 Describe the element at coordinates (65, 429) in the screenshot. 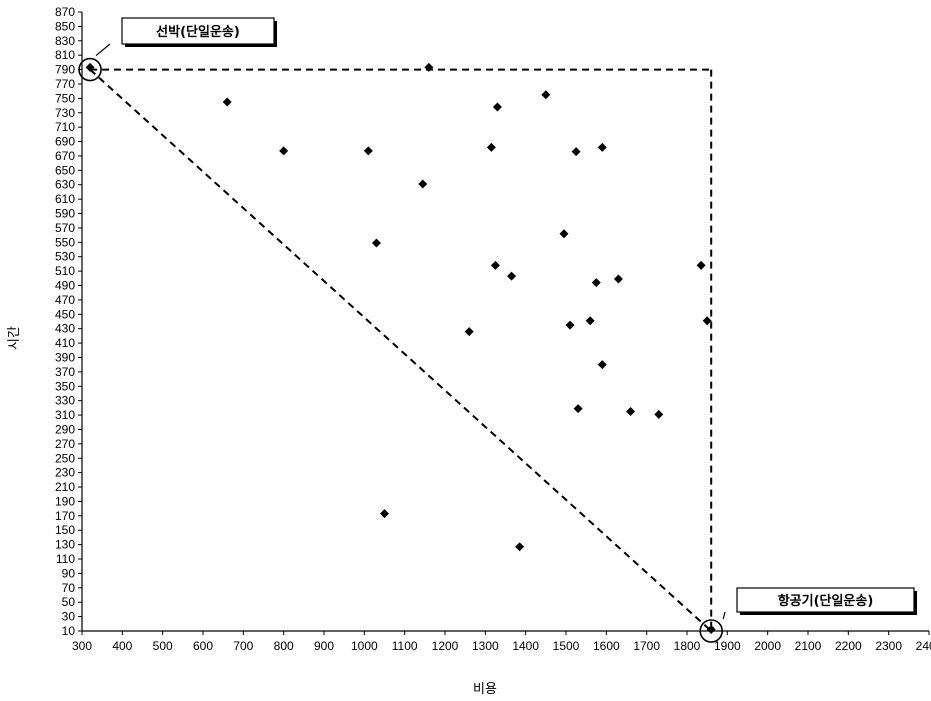

I see `y-tick-label: 290` at that location.